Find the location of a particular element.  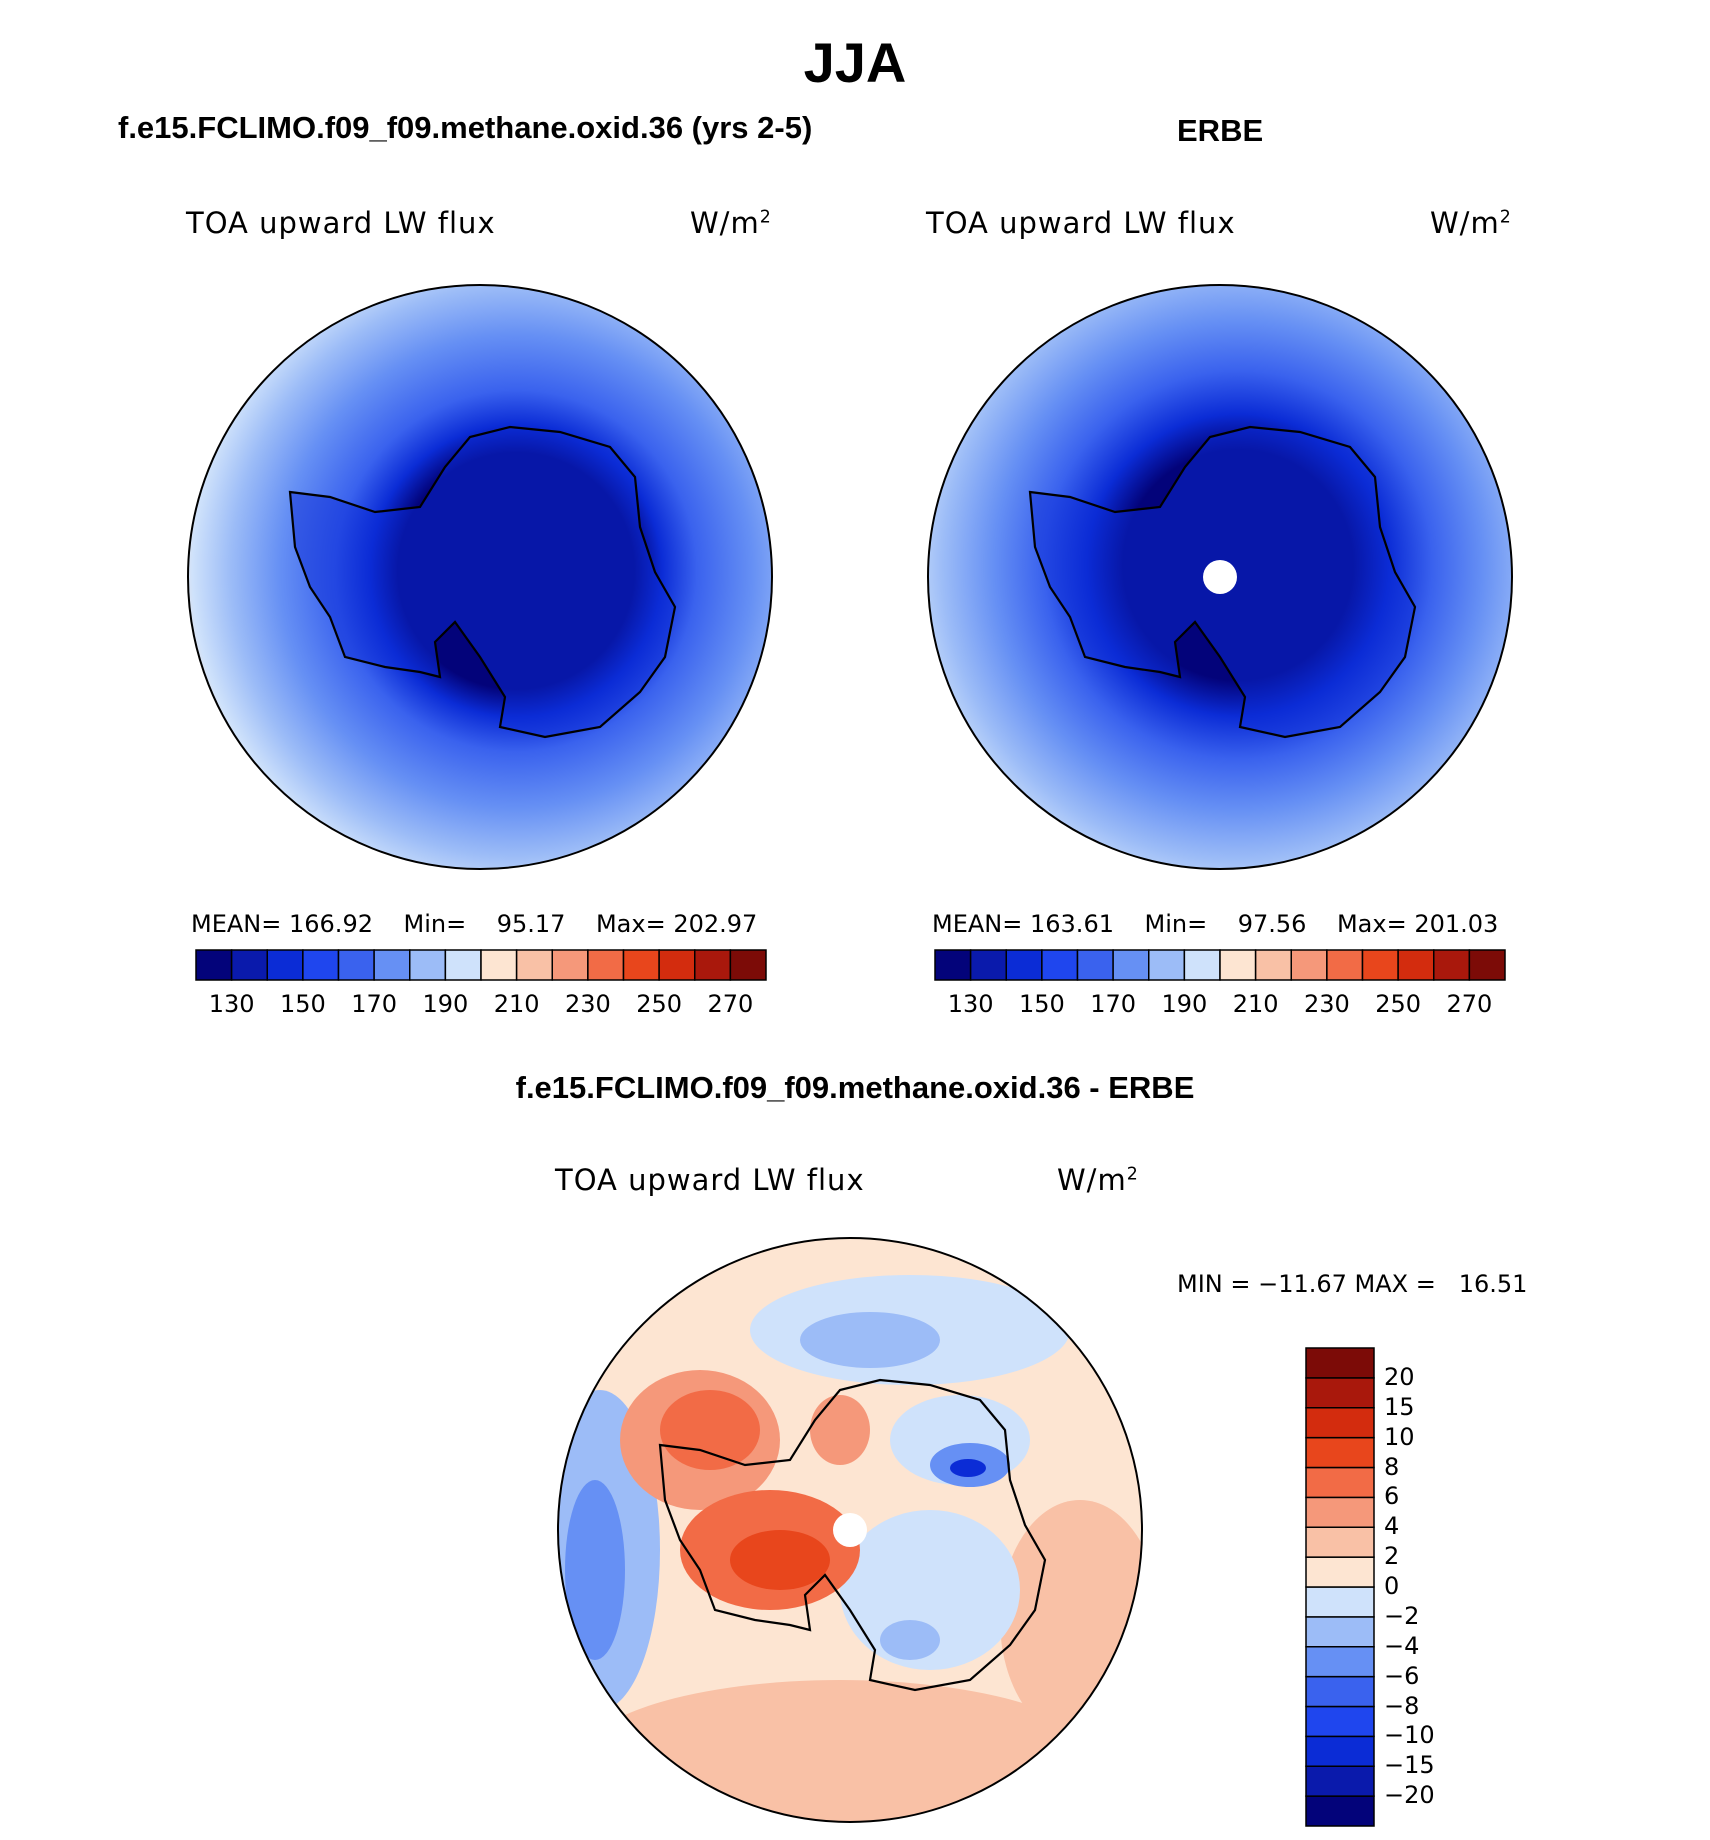

diff-units-label: W/m2 is located at coordinates (1098, 1180).